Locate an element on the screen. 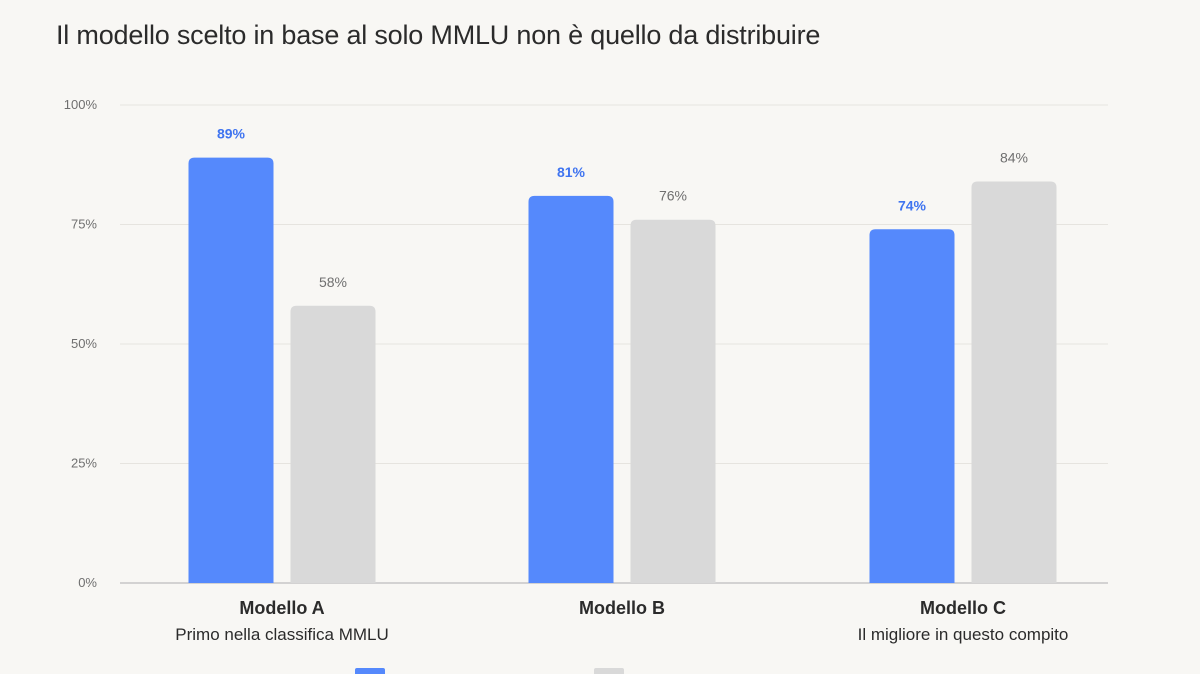 This screenshot has height=674, width=1200. x-category-label: Modello B is located at coordinates (622, 608).